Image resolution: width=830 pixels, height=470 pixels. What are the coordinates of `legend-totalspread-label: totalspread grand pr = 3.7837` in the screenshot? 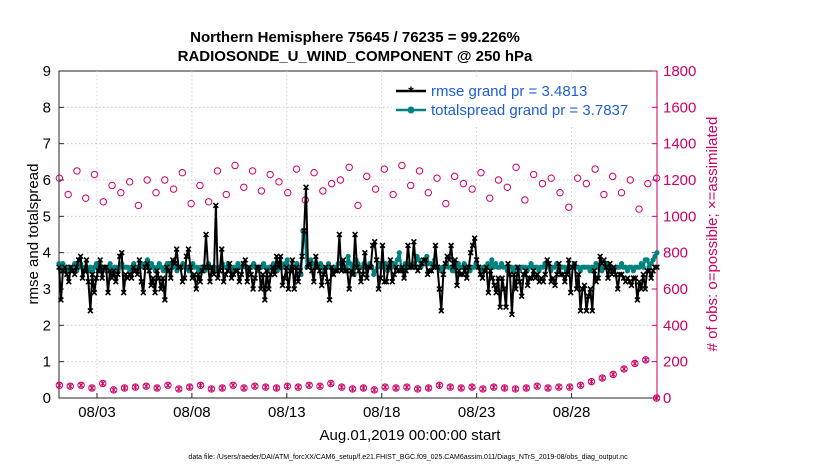 It's located at (529, 110).